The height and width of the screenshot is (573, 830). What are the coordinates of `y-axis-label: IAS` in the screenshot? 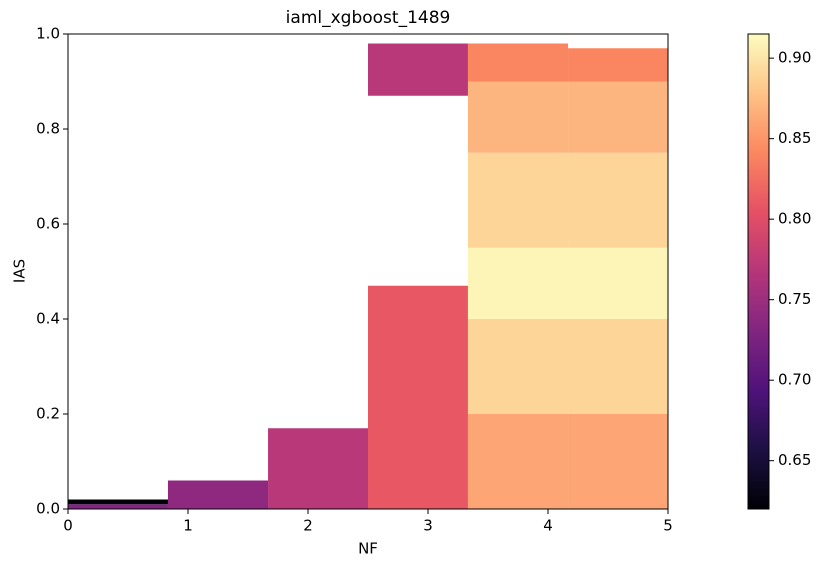 It's located at (20, 271).